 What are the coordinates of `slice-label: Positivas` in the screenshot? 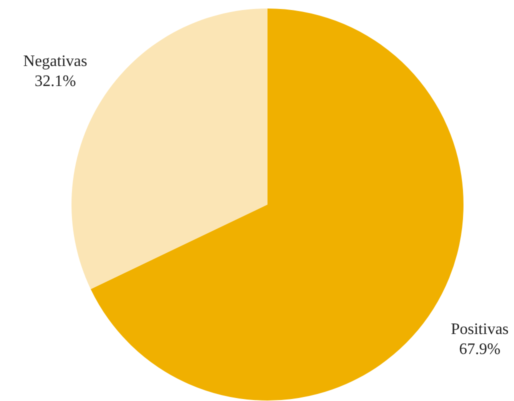 It's located at (479, 329).